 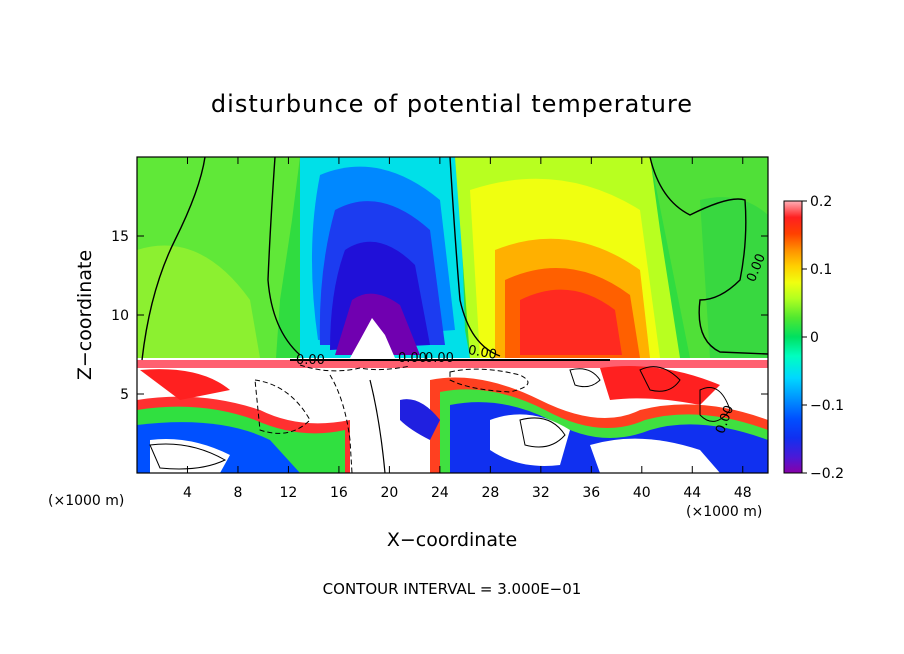 What do you see at coordinates (591, 493) in the screenshot?
I see `x-tick-label: 36` at bounding box center [591, 493].